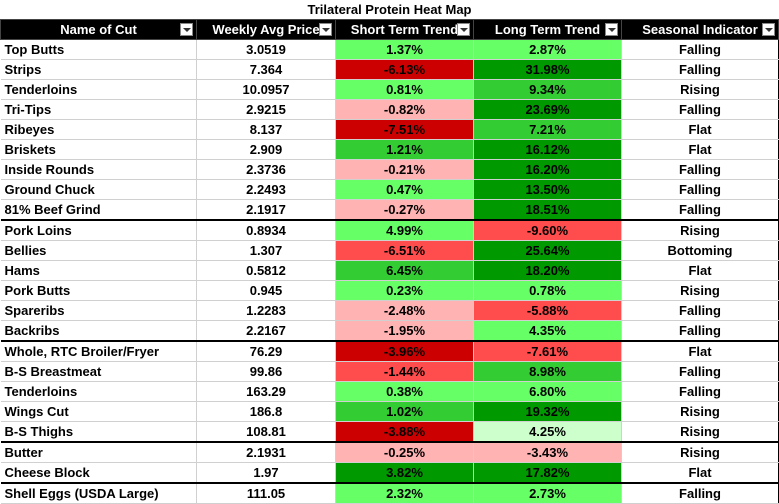 This screenshot has width=779, height=504. Describe the element at coordinates (266, 49) in the screenshot. I see `price-cell: 3.0519` at that location.